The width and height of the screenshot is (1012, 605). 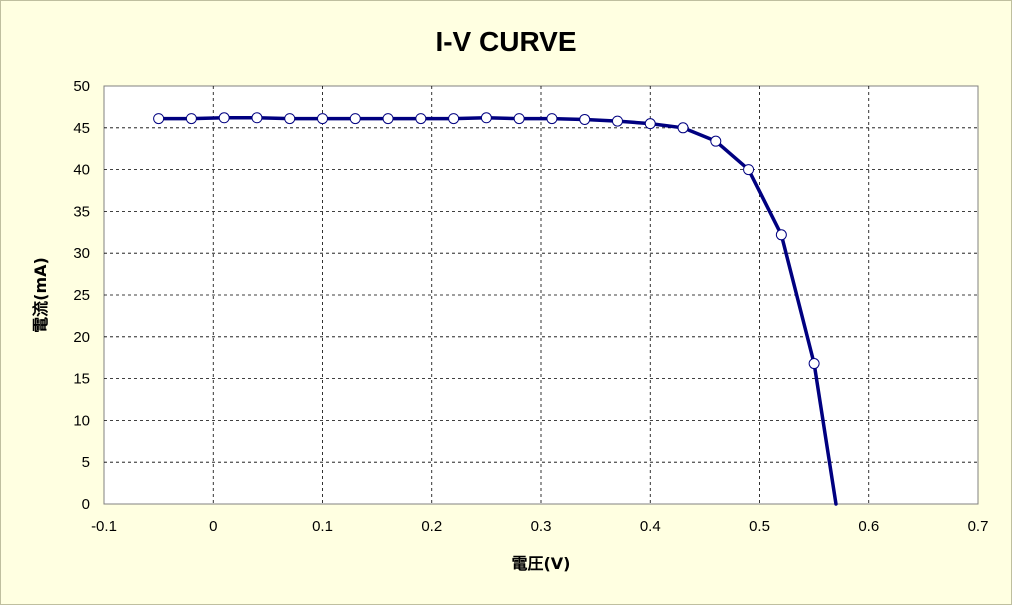 What do you see at coordinates (868, 526) in the screenshot?
I see `x-tick-label: 0.6` at bounding box center [868, 526].